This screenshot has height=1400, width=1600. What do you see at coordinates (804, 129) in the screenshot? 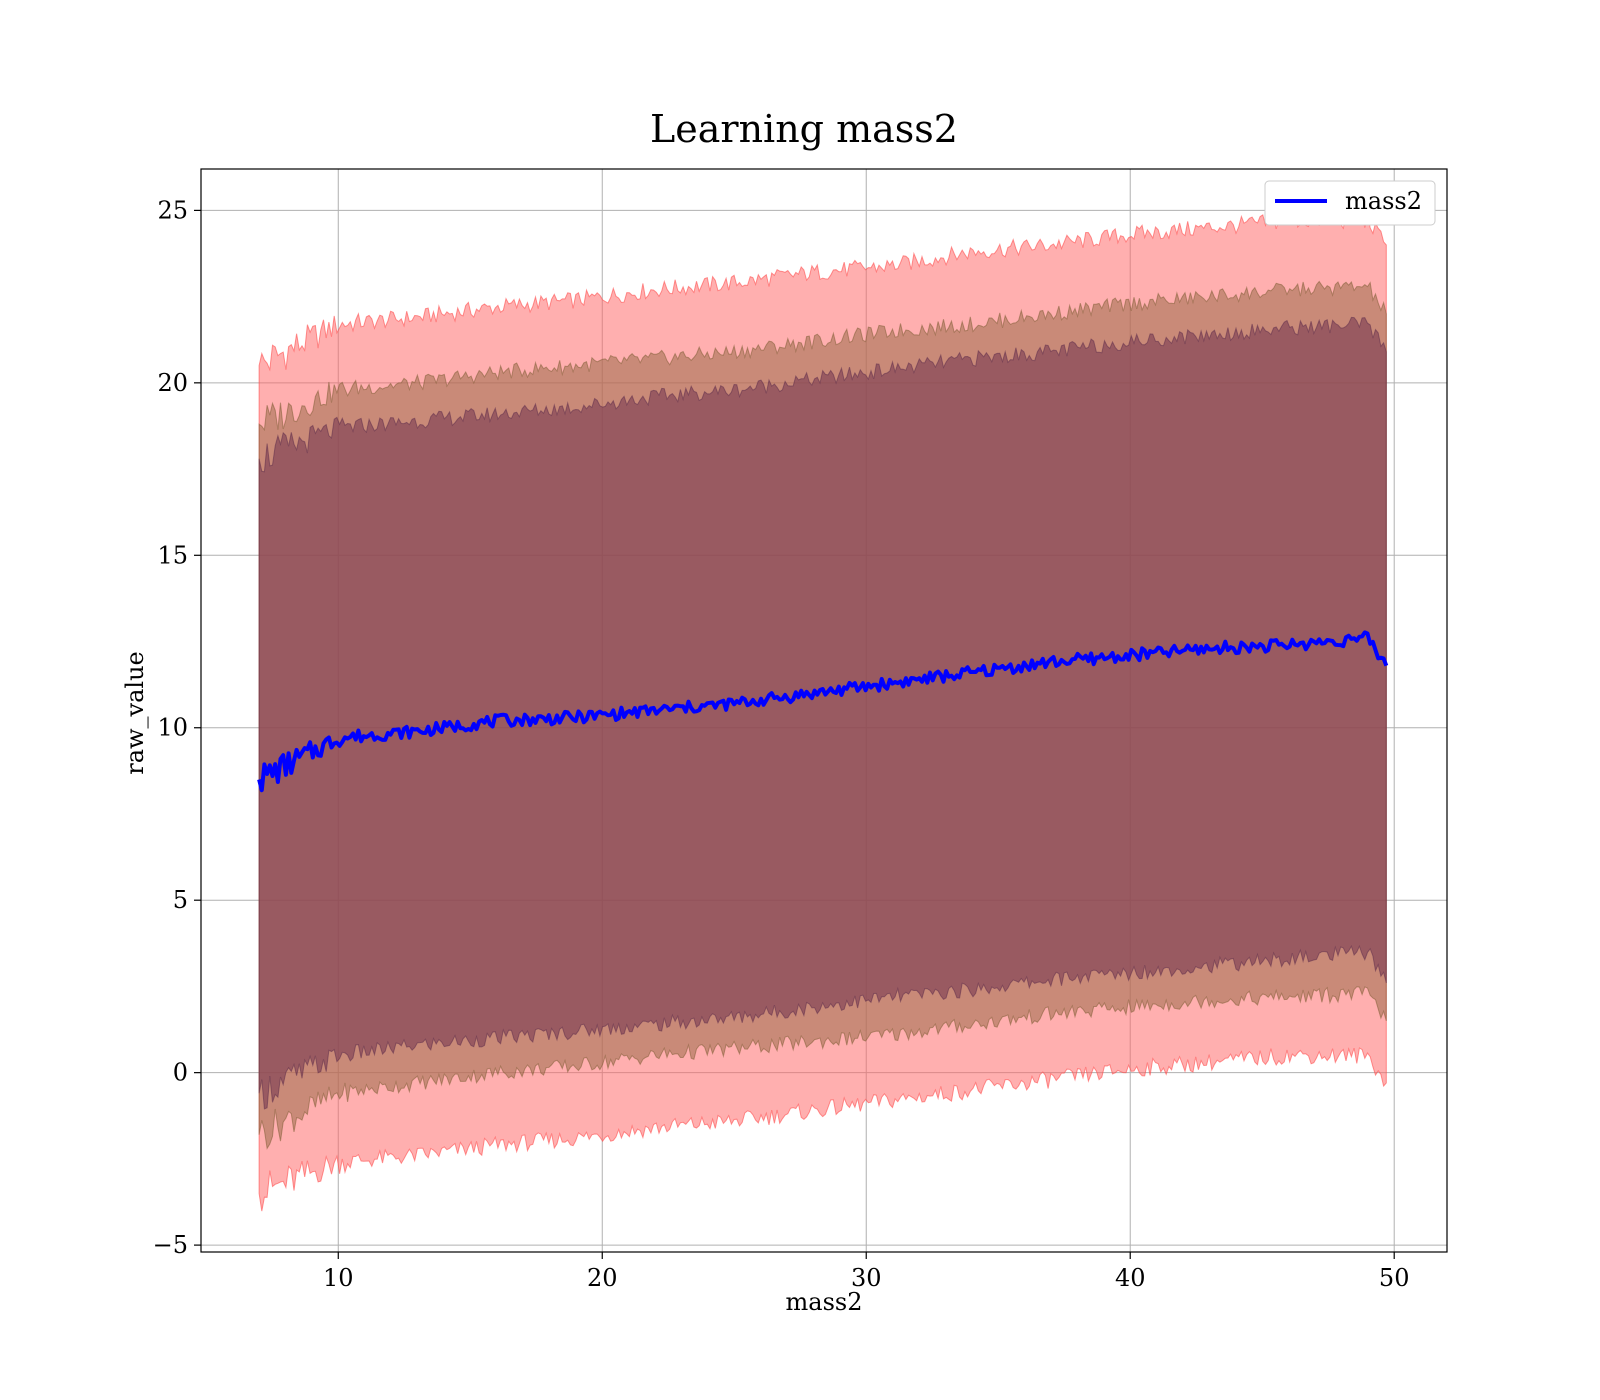
I see `chart-title: Learning mass2` at bounding box center [804, 129].